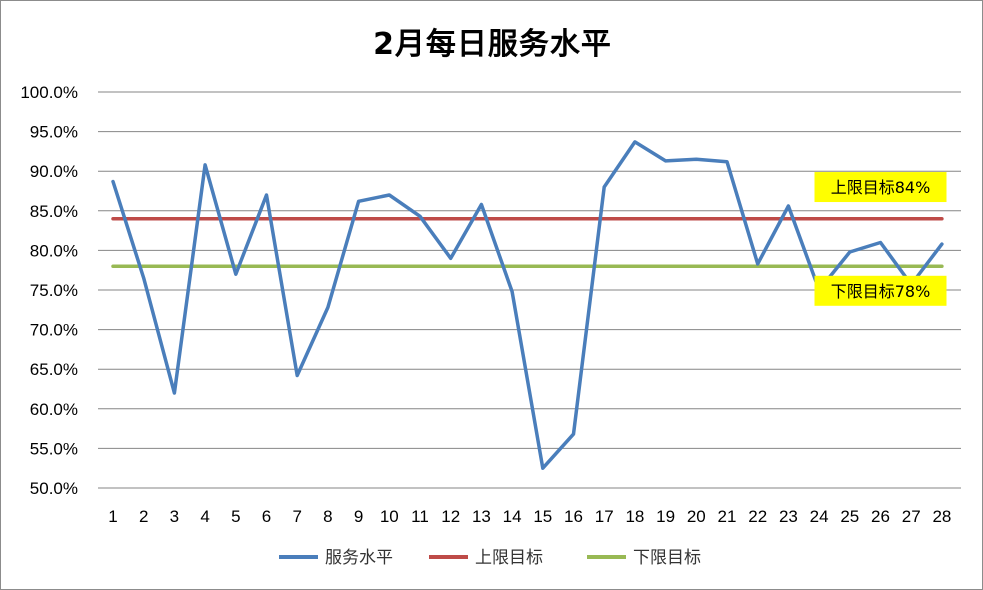 The image size is (983, 590). I want to click on legend-label: 上限目标, so click(509, 558).